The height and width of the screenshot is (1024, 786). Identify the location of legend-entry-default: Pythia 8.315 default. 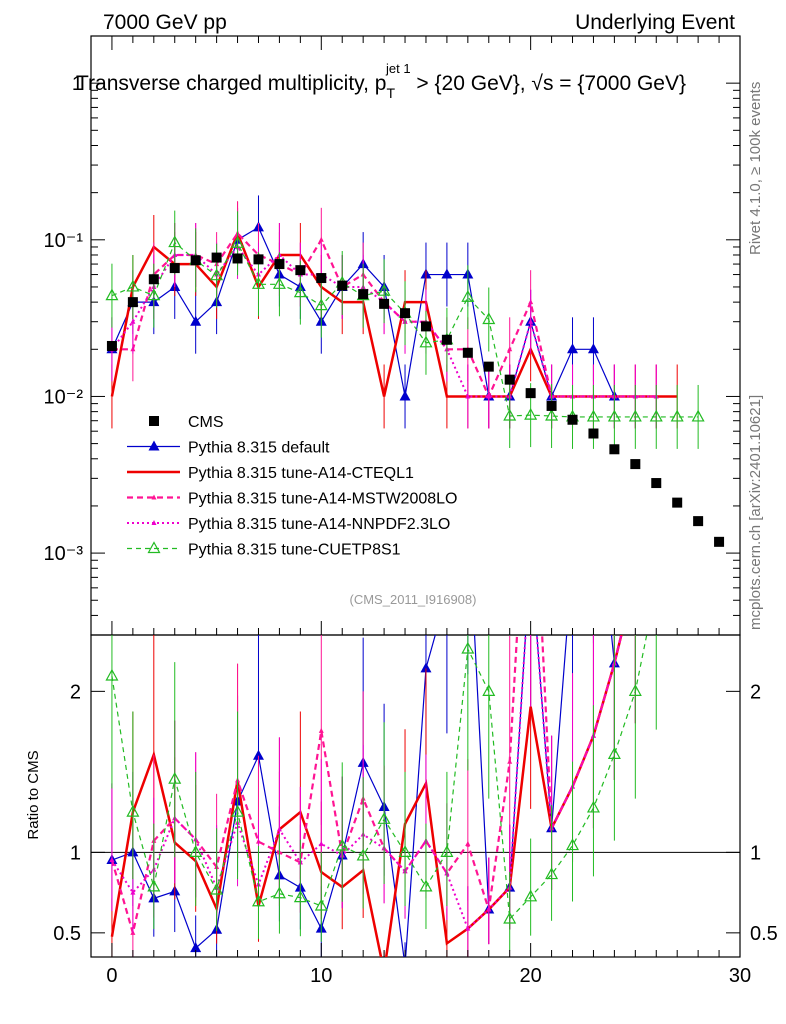
(228, 448).